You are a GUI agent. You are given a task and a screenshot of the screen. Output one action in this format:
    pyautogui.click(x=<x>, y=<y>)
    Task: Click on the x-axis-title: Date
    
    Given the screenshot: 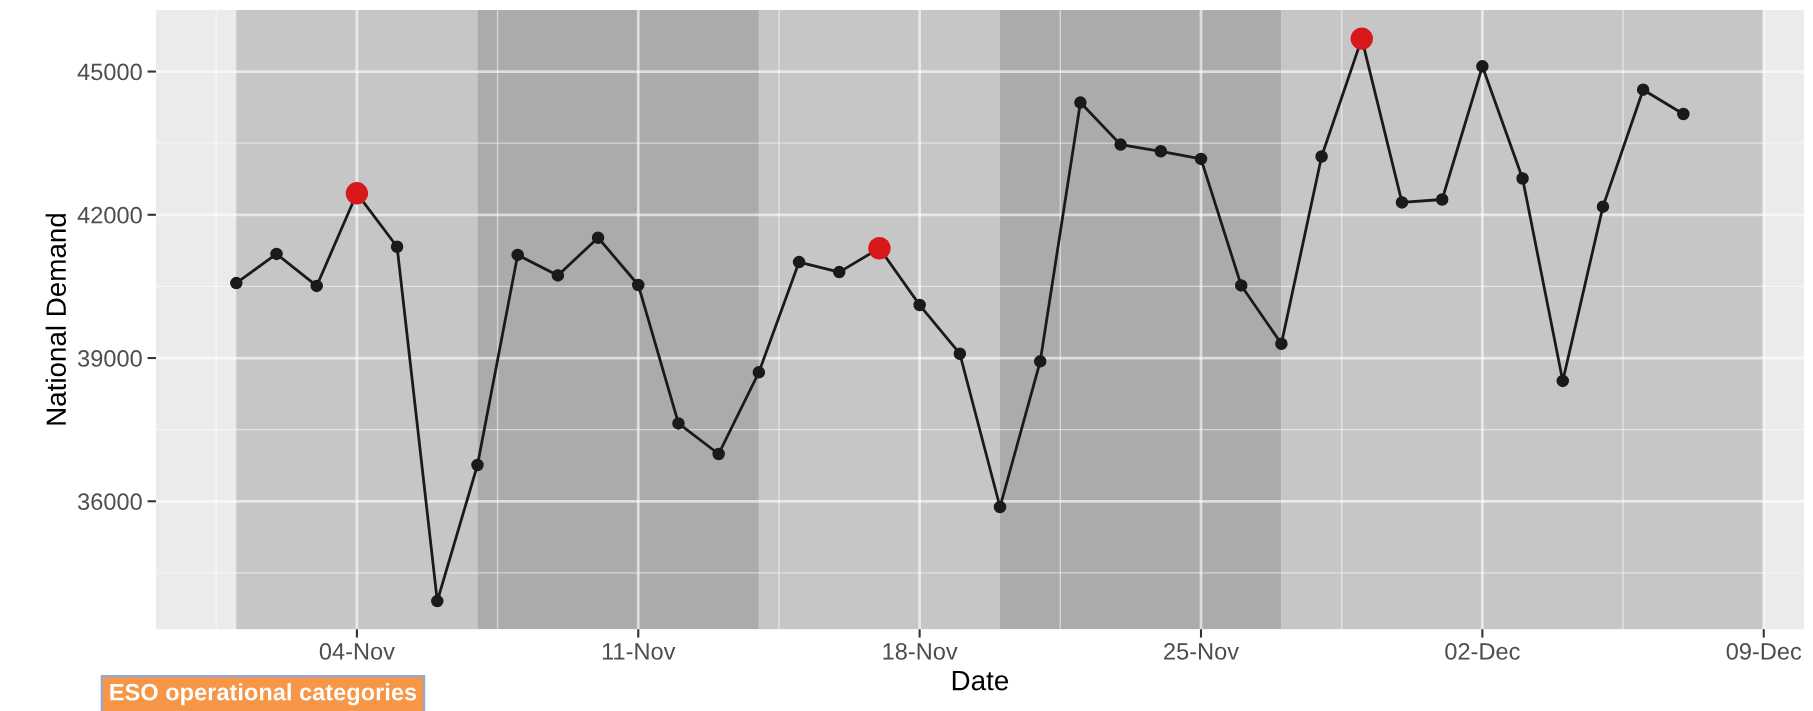 What is the action you would take?
    pyautogui.click(x=980, y=681)
    